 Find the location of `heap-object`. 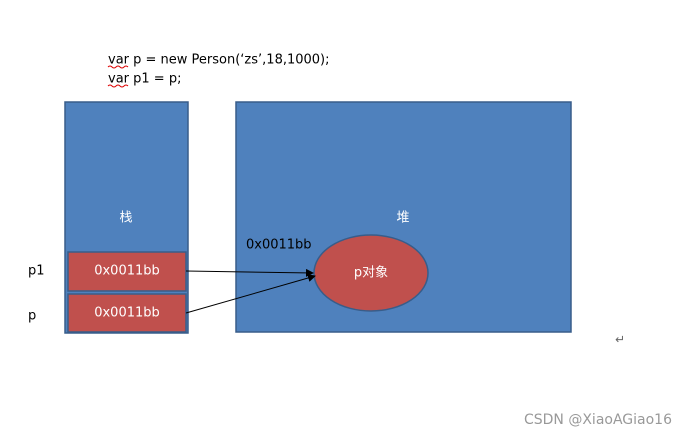

heap-object is located at coordinates (371, 273).